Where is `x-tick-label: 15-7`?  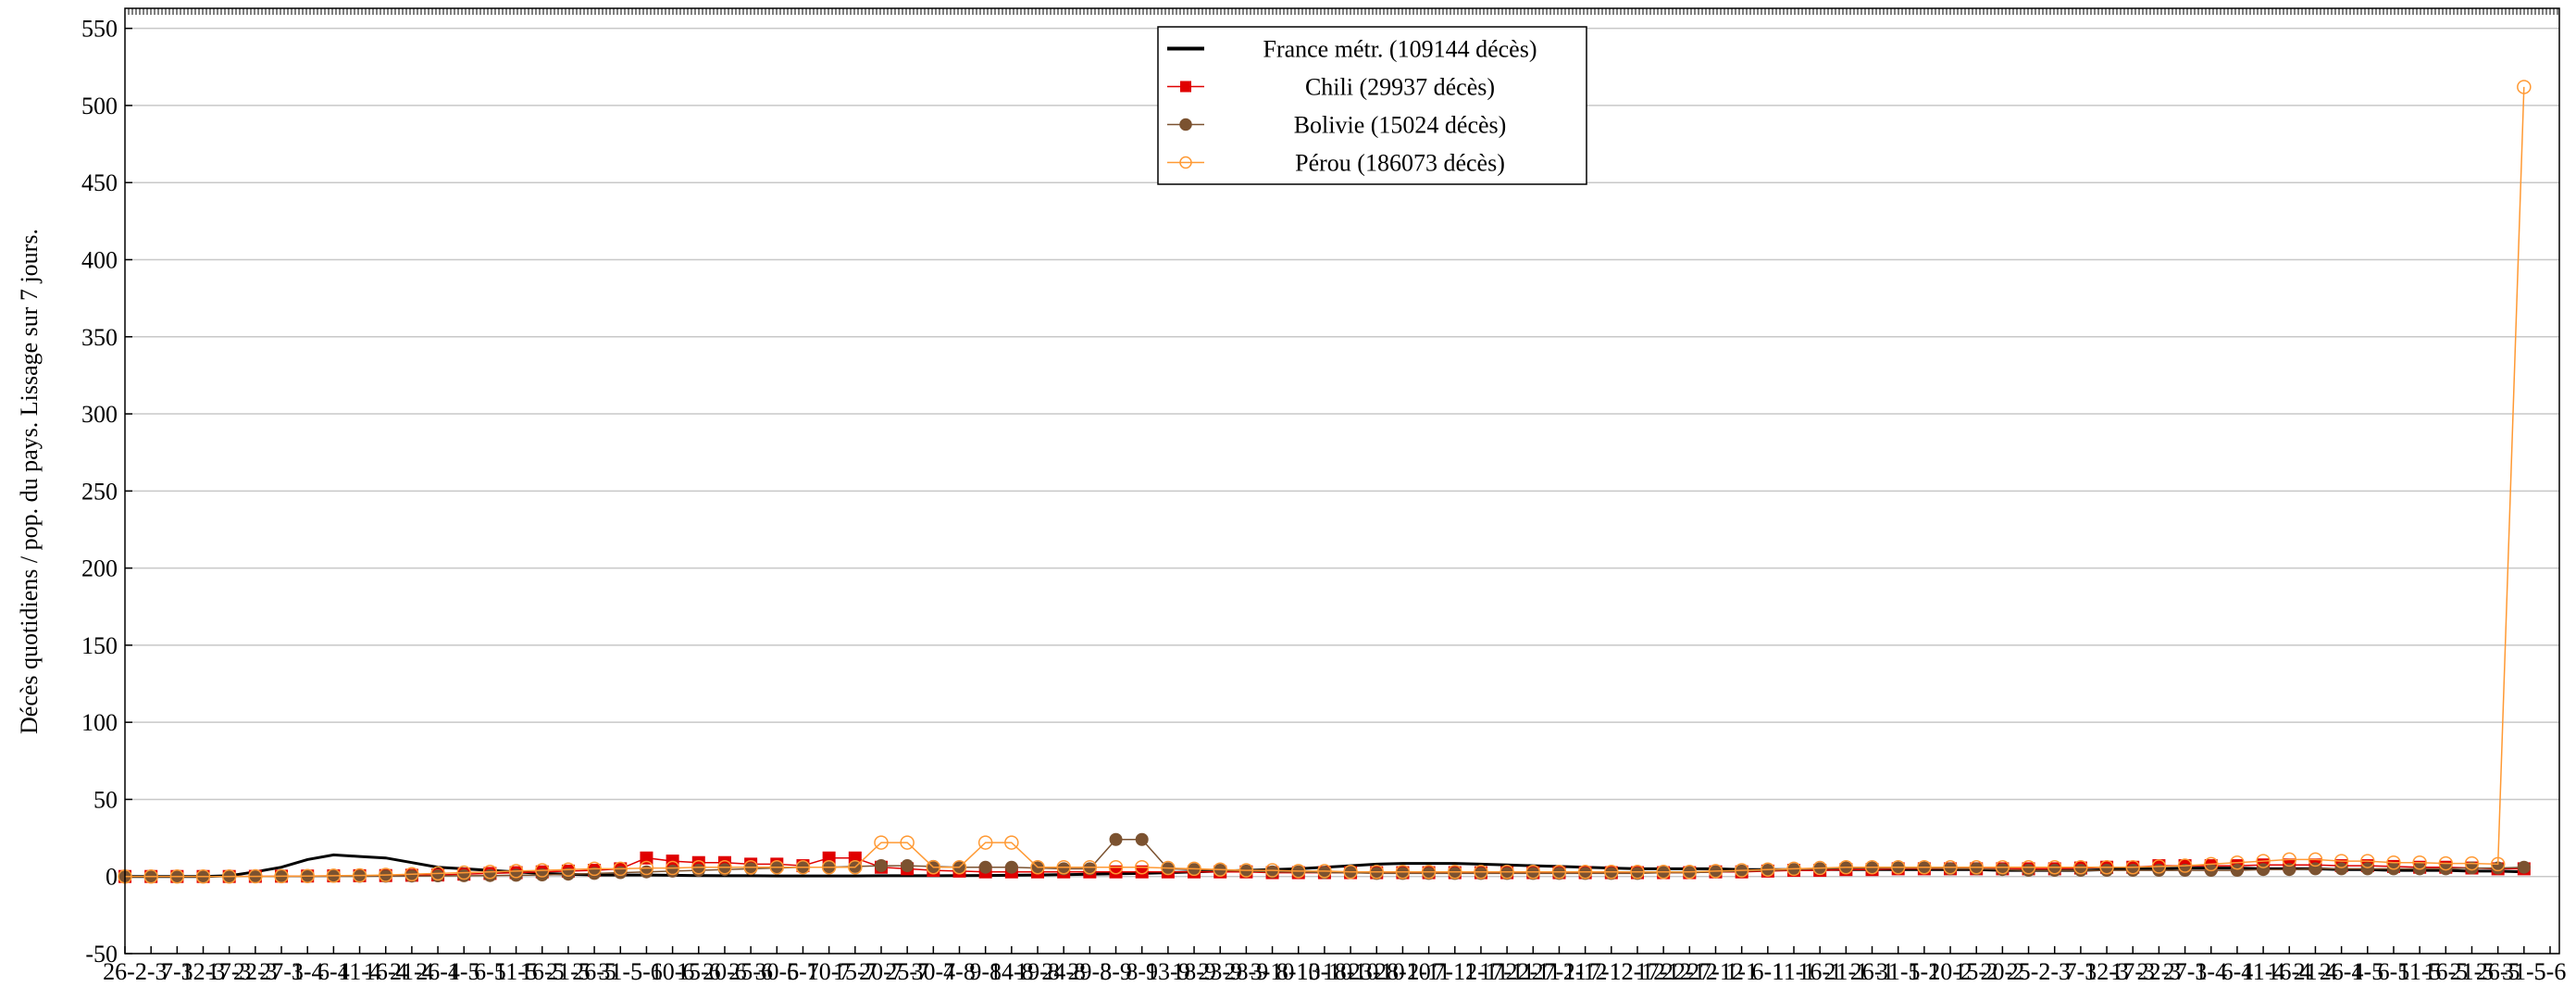
x-tick-label: 15-7 is located at coordinates (855, 972).